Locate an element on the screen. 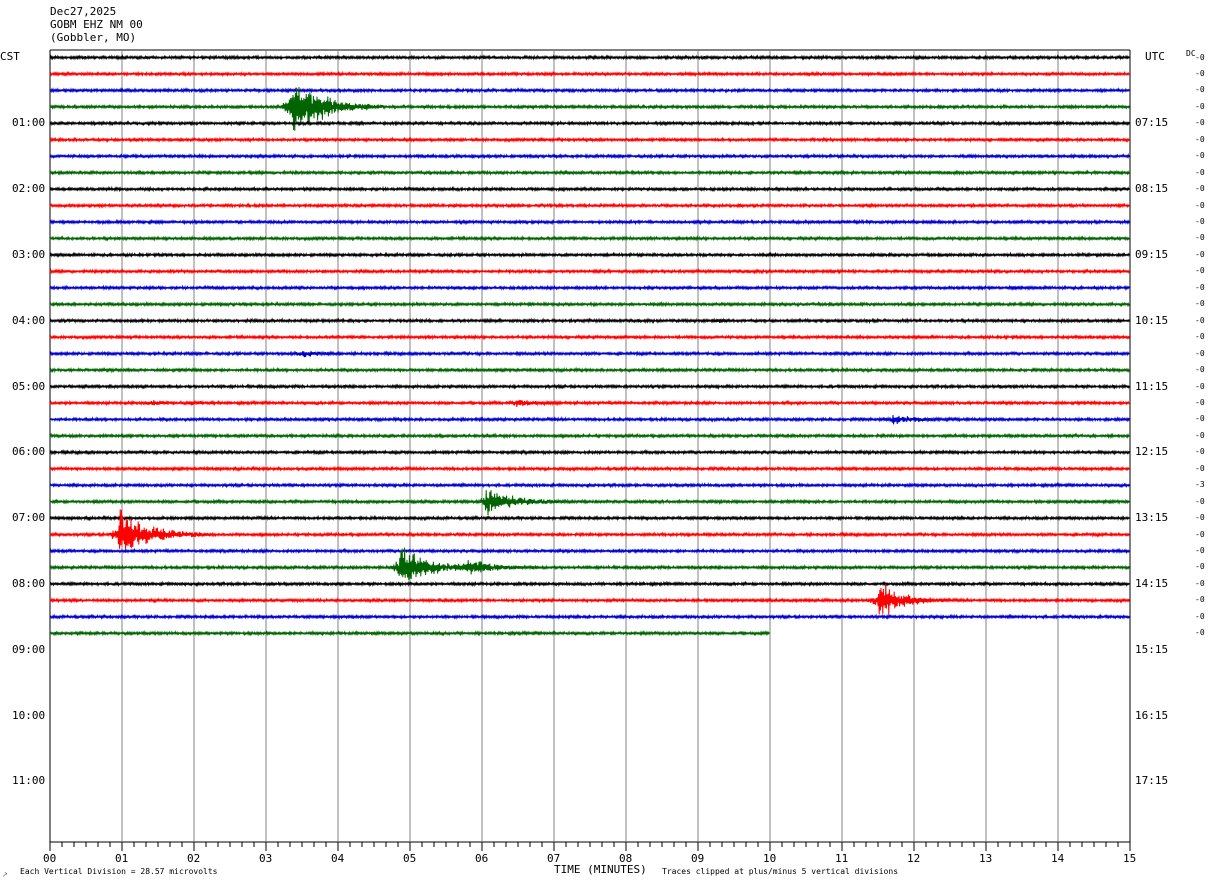 The image size is (1210, 886). dc-offset-label: -3 is located at coordinates (1200, 485).